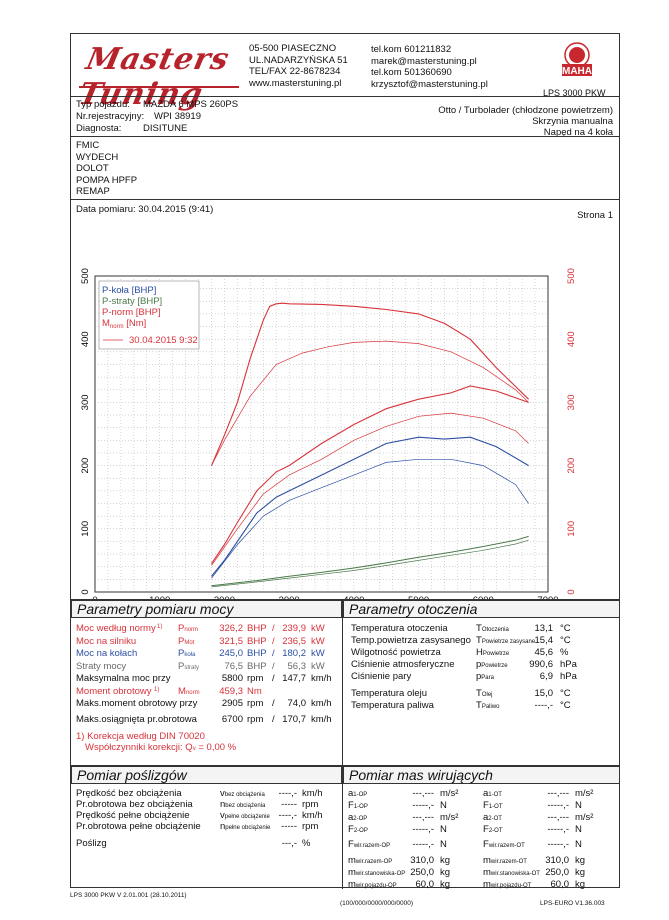 The height and width of the screenshot is (920, 669). What do you see at coordinates (159, 598) in the screenshot?
I see `x-tick-label: 1000` at bounding box center [159, 598].